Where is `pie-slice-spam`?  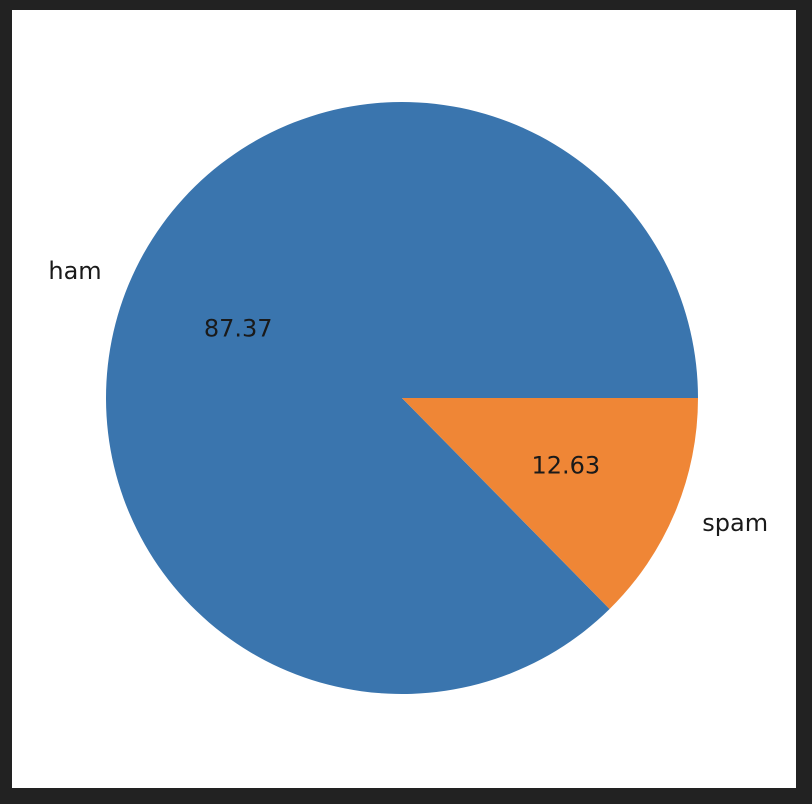 pie-slice-spam is located at coordinates (550, 504).